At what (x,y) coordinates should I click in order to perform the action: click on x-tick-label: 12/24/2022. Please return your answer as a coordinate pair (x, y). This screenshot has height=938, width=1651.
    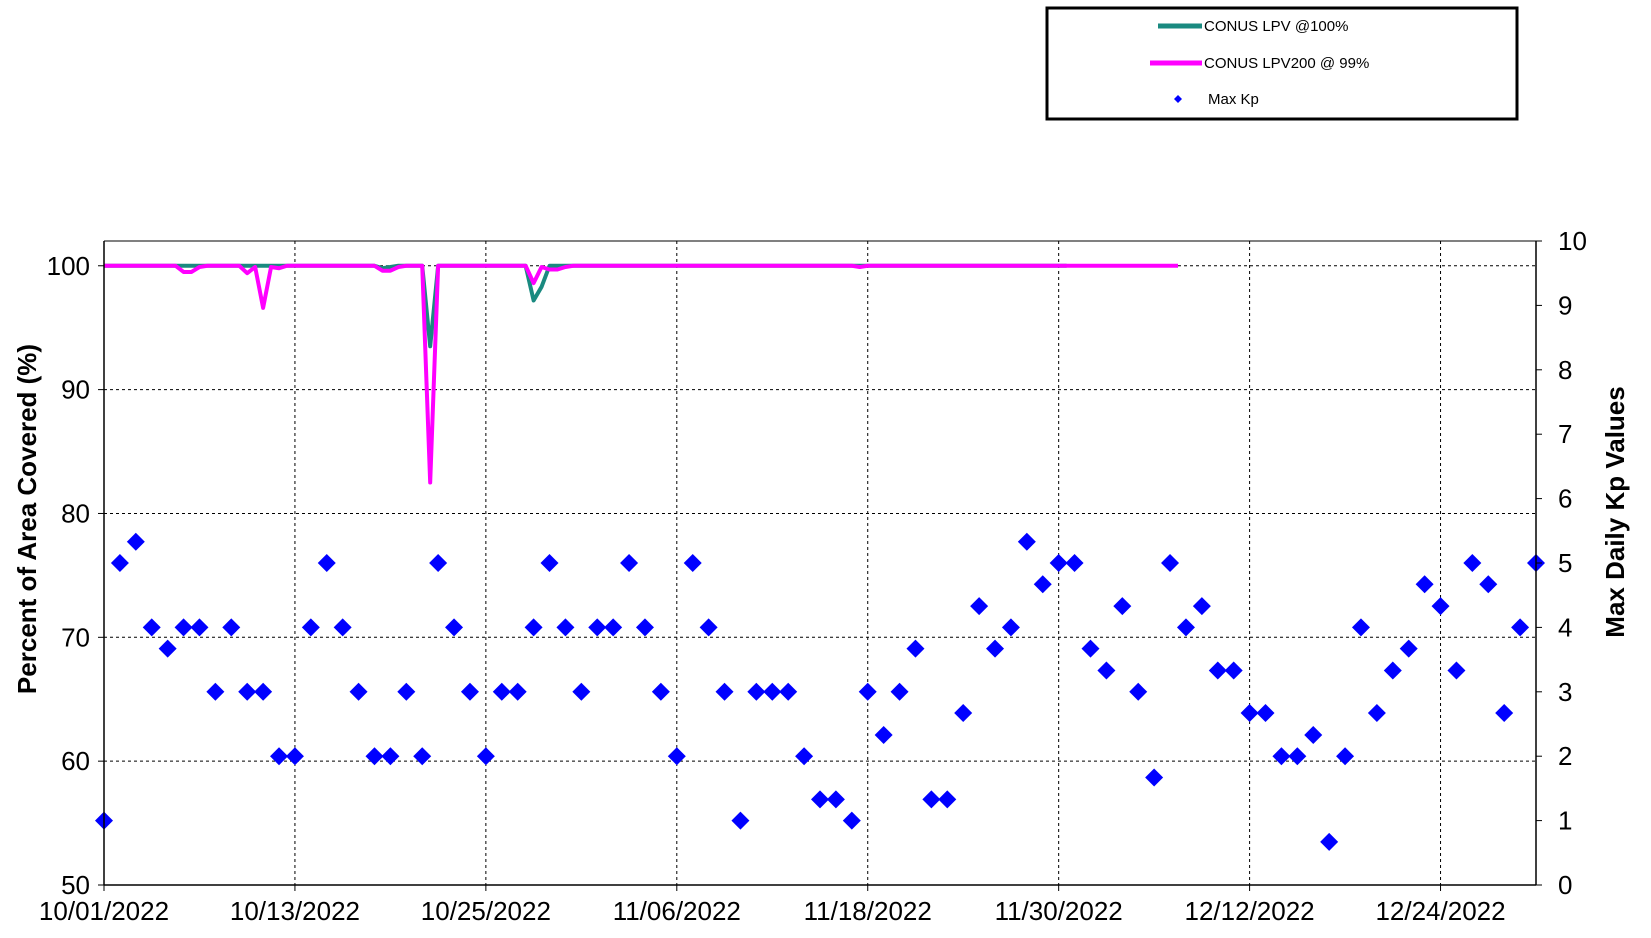
    Looking at the image, I should click on (1440, 911).